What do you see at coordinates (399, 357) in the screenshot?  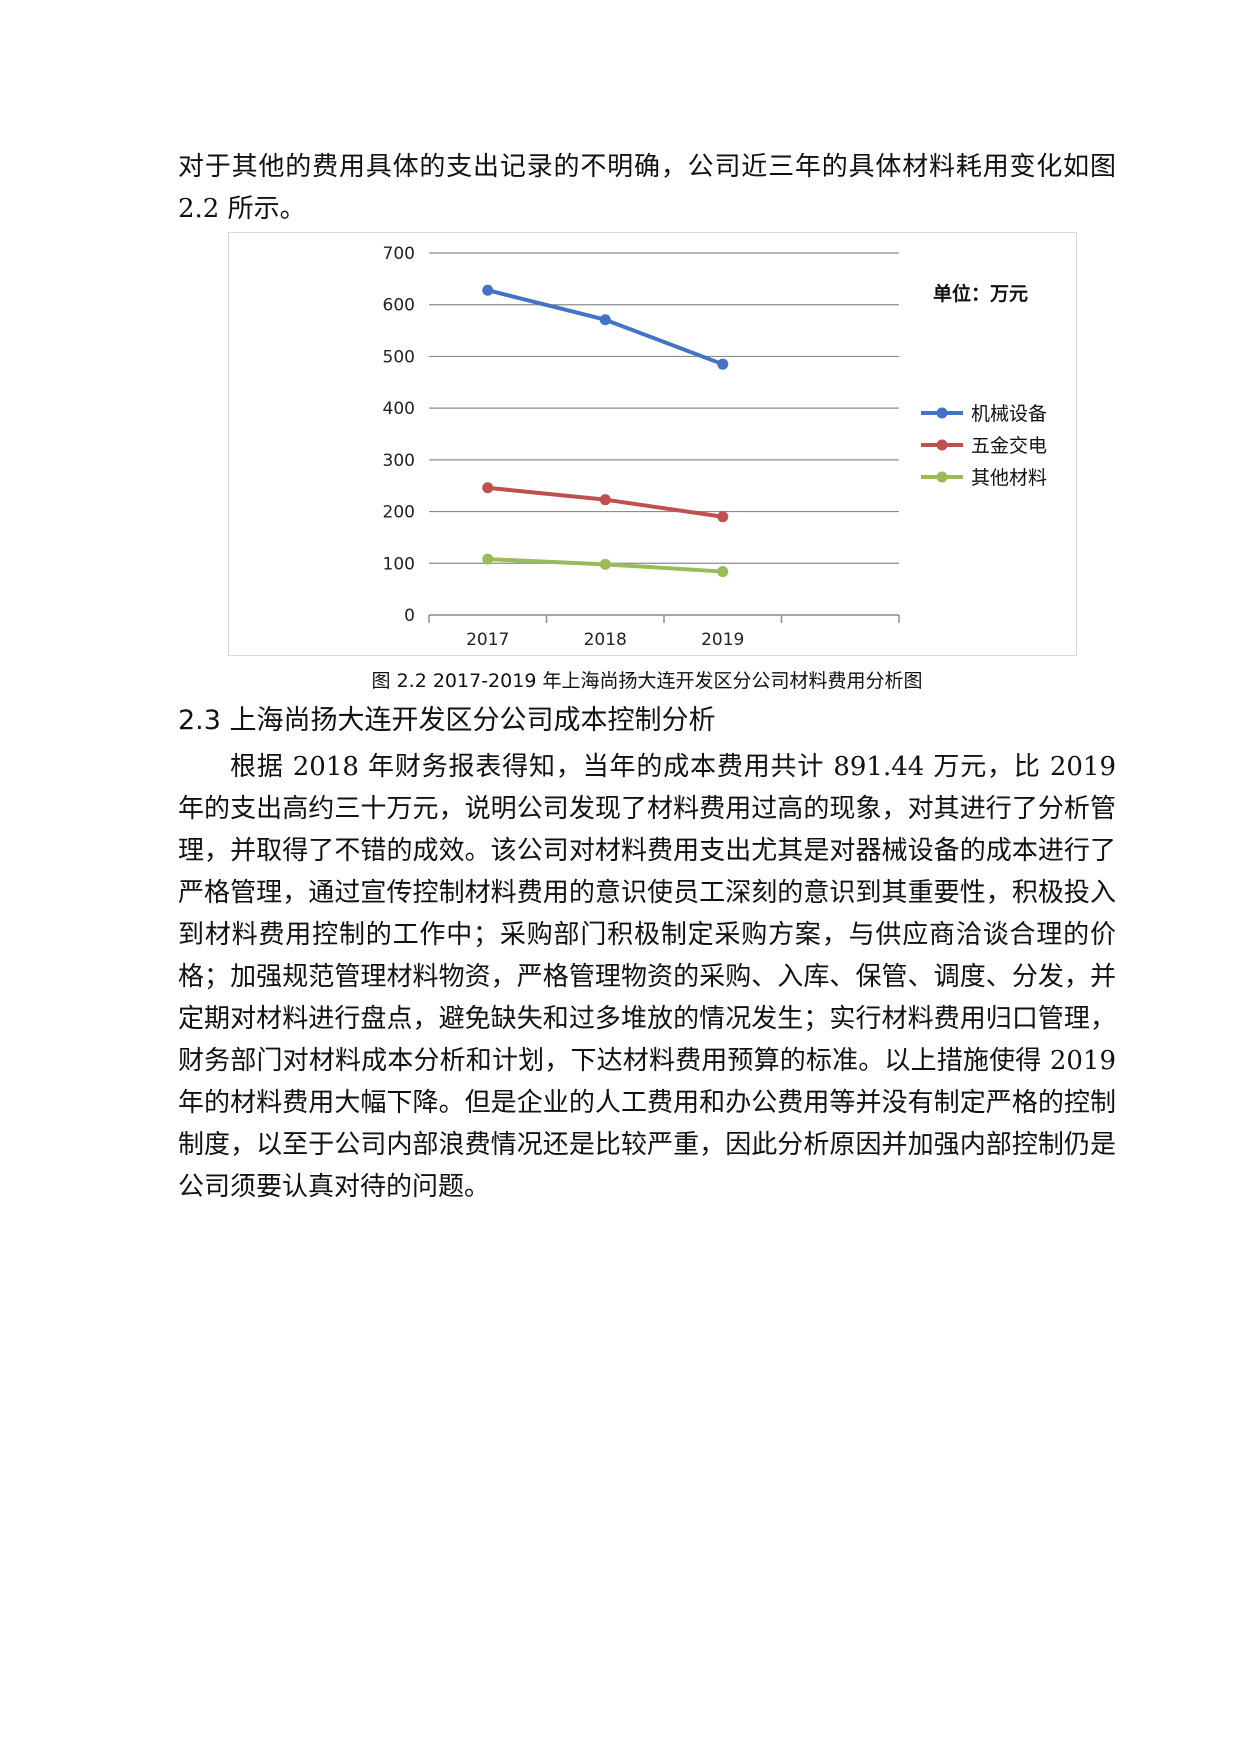 I see `y-tick-label: 500` at bounding box center [399, 357].